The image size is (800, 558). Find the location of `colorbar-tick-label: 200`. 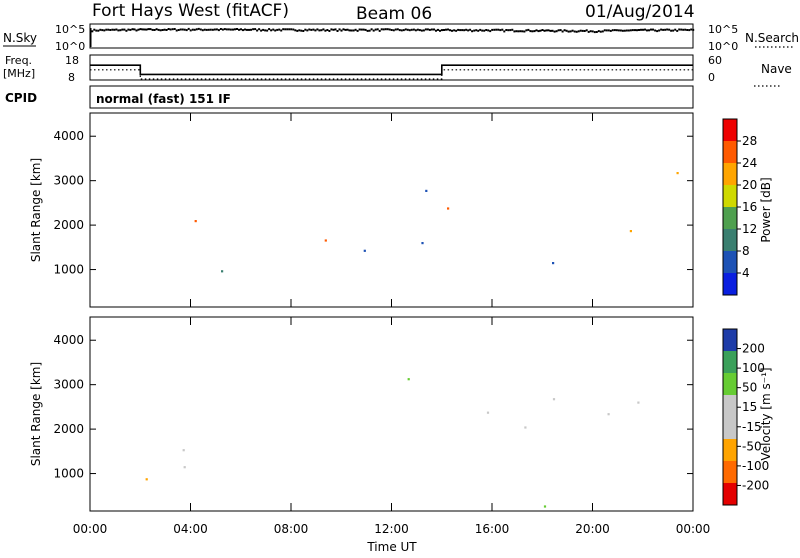

colorbar-tick-label: 200 is located at coordinates (753, 349).